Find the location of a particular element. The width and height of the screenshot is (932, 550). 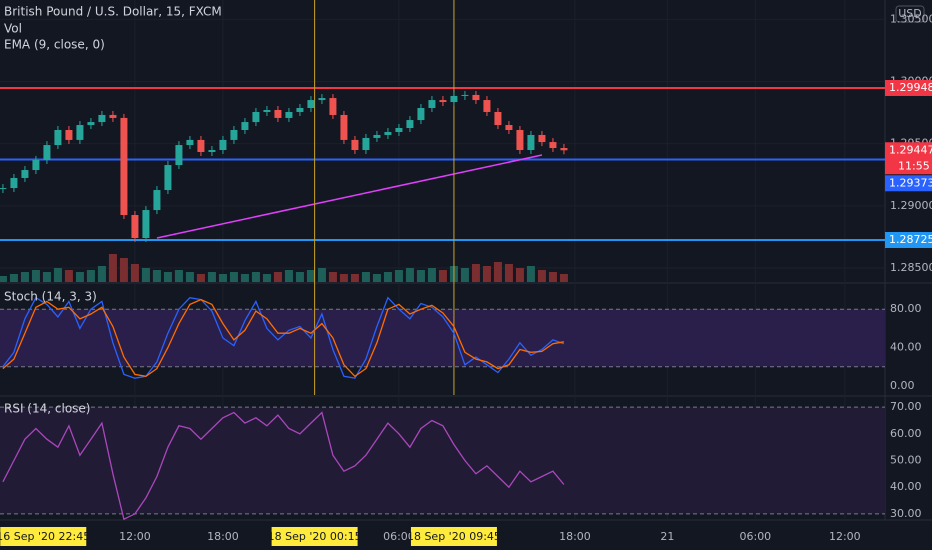

price-badge-label: 1.29447 is located at coordinates (910, 149).